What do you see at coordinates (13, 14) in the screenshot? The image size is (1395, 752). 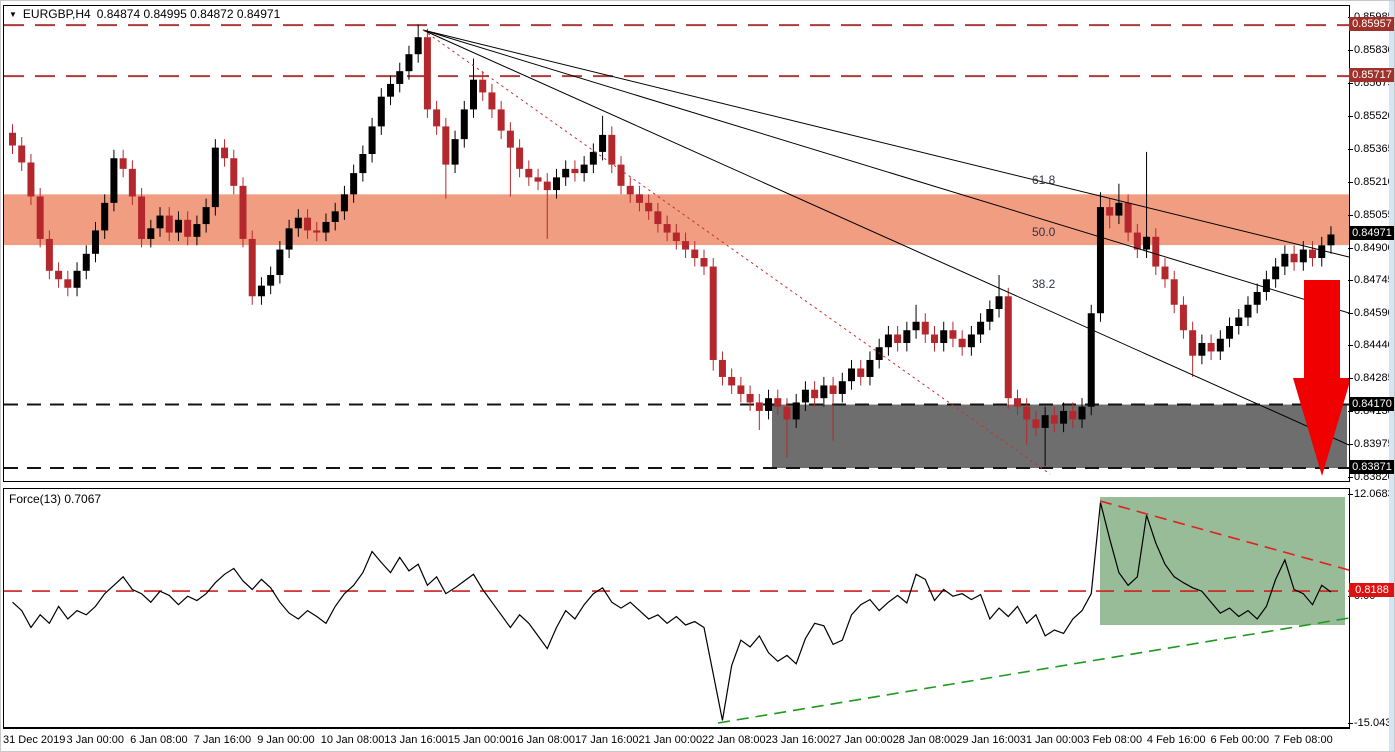 I see `symbol-dropdown-icon: ▼` at bounding box center [13, 14].